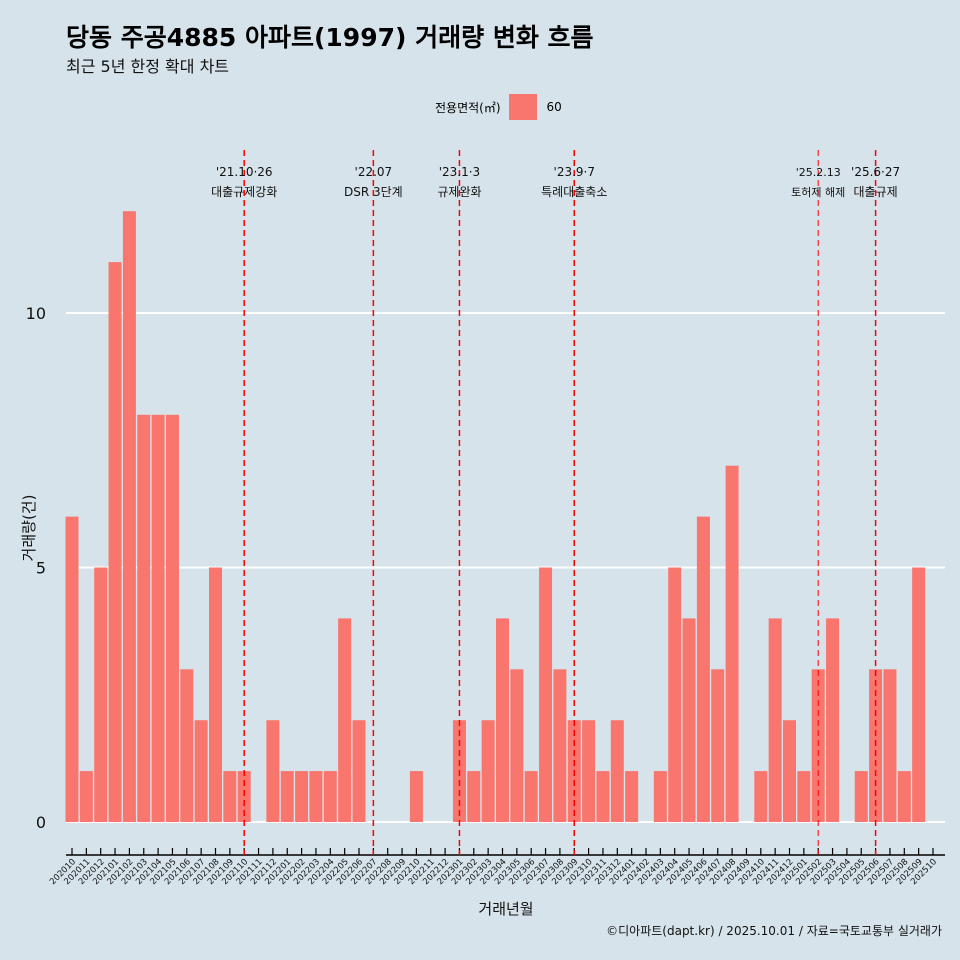 The height and width of the screenshot is (960, 960). I want to click on y-tick-label: 0, so click(41, 822).